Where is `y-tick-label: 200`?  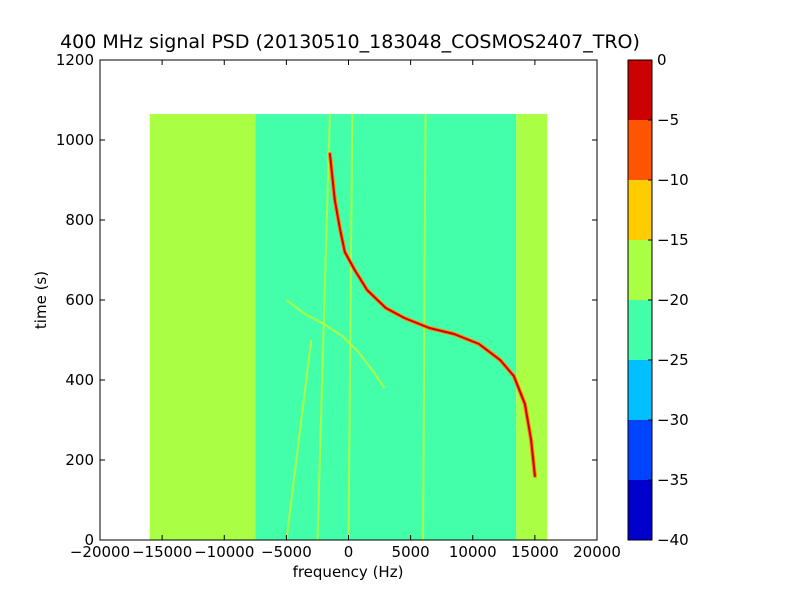 y-tick-label: 200 is located at coordinates (79, 460).